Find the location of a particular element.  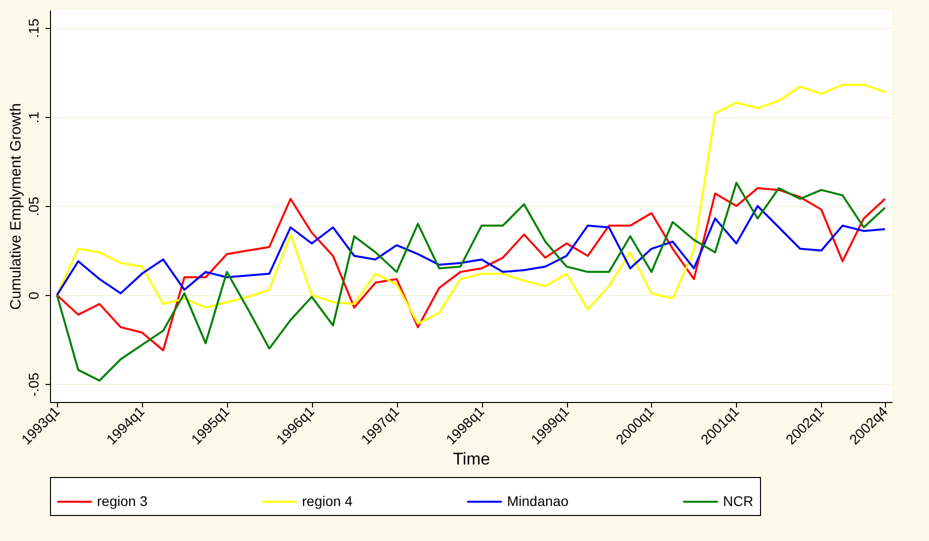

legend-label: region 4 is located at coordinates (327, 500).